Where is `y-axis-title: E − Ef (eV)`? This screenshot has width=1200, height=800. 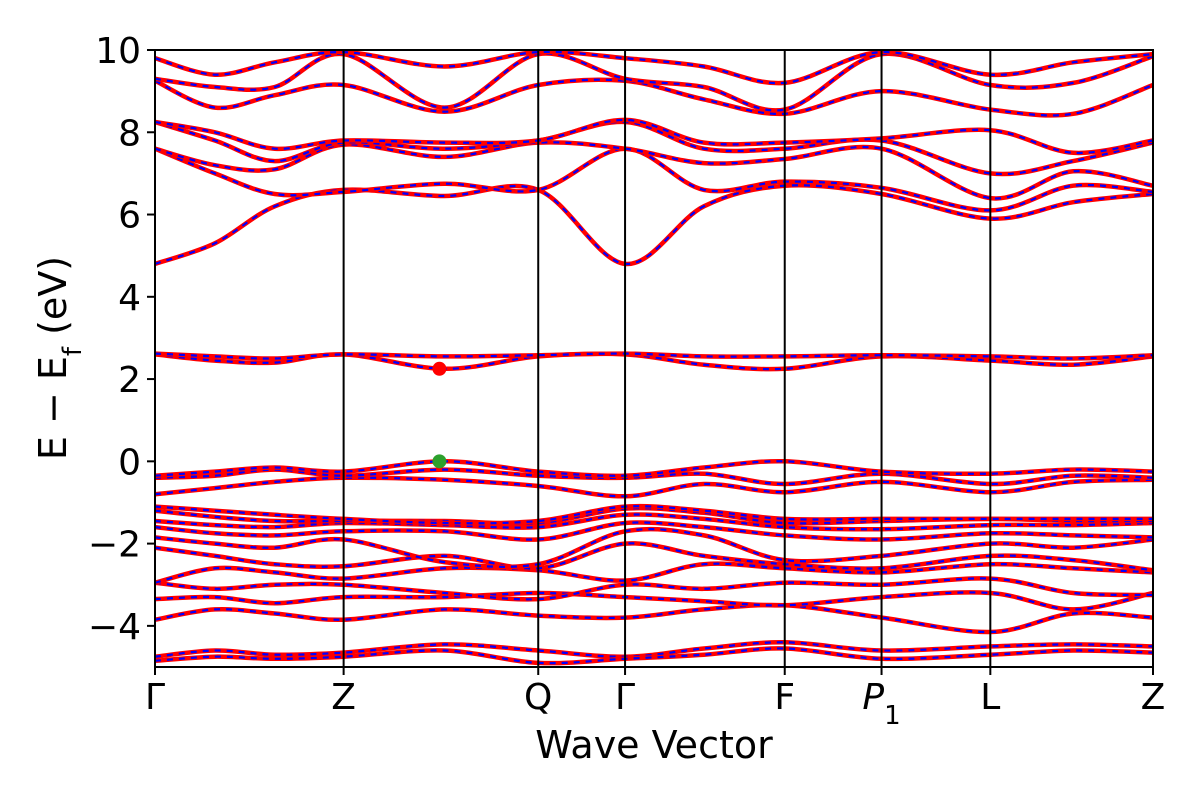 y-axis-title: E − Ef (eV) is located at coordinates (59, 358).